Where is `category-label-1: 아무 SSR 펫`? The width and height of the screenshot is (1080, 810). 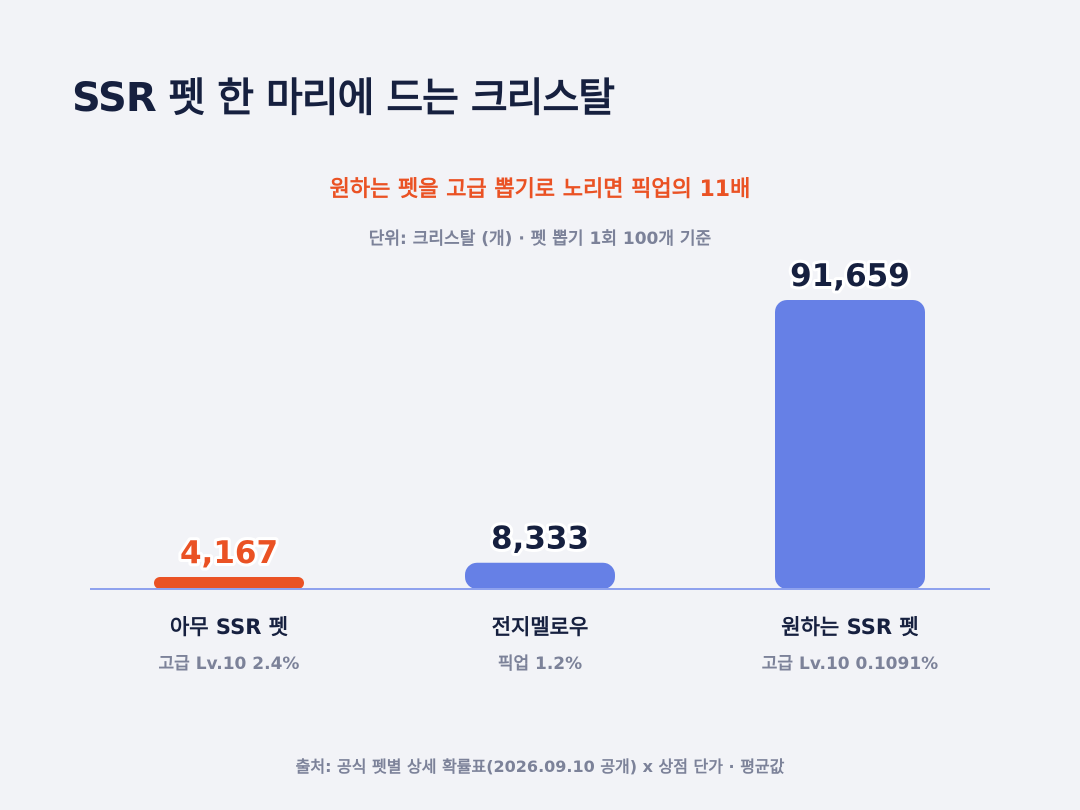 category-label-1: 아무 SSR 펫 is located at coordinates (229, 627).